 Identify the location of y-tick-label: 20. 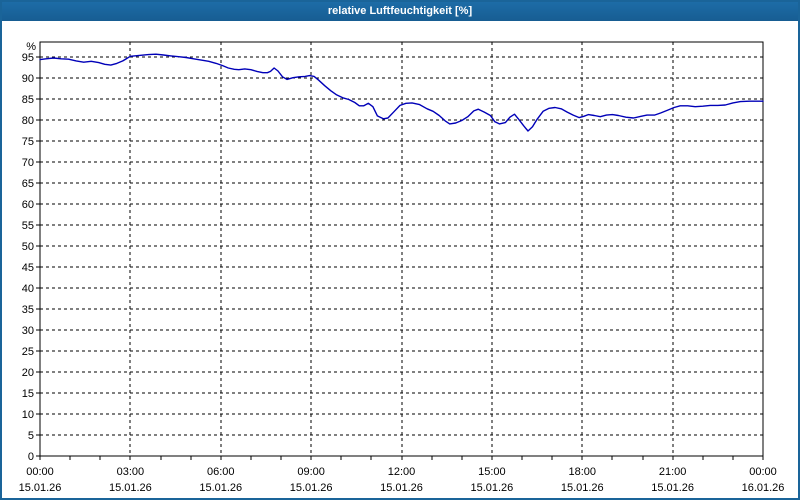
(28, 373).